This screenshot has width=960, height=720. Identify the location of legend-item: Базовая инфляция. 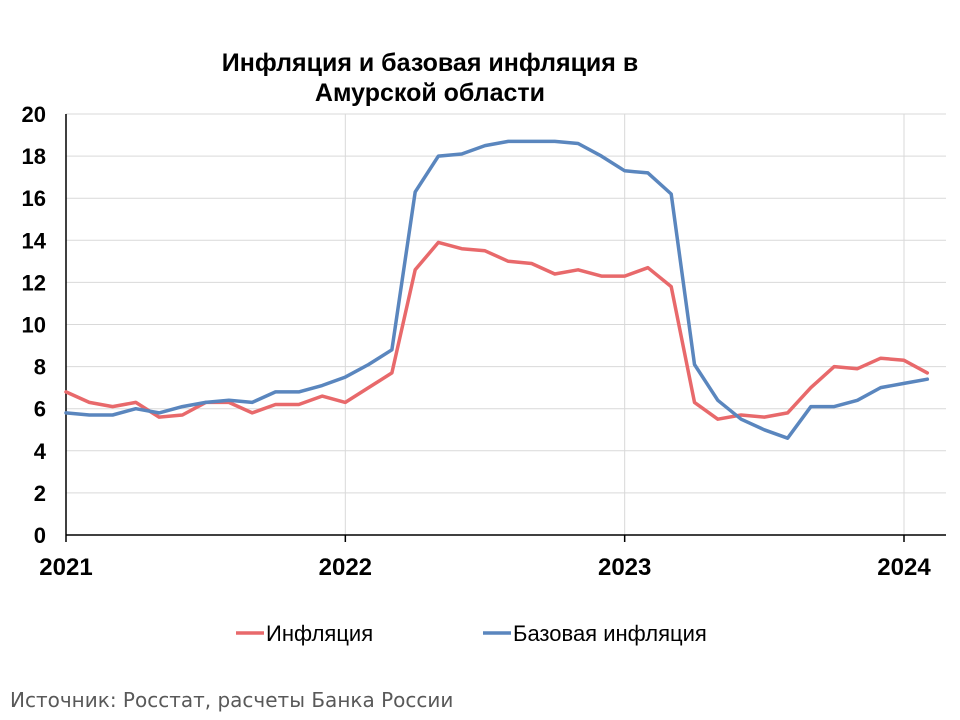
(595, 633).